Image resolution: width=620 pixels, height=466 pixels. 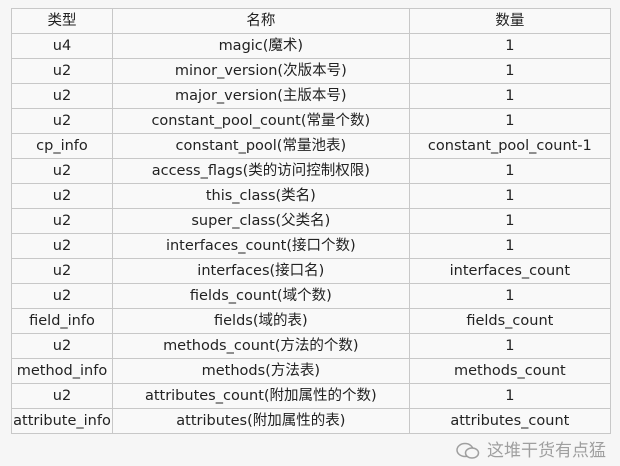 I want to click on wechat-icon, so click(x=468, y=450).